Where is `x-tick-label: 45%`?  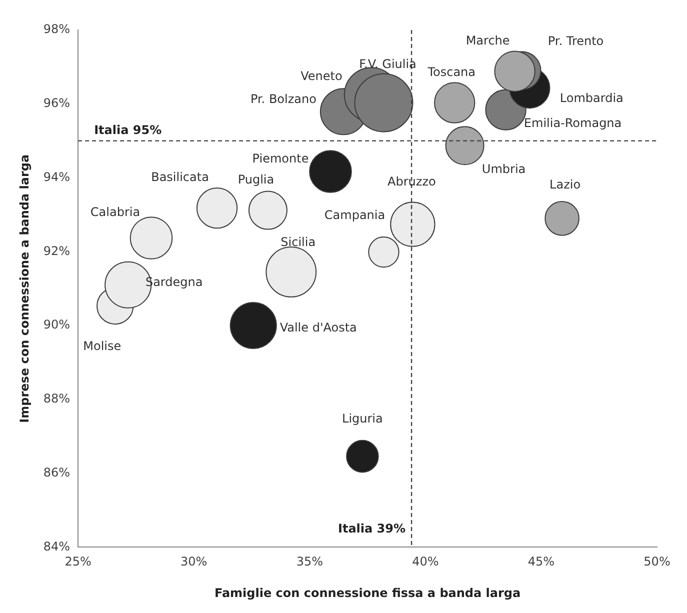 x-tick-label: 45% is located at coordinates (541, 561).